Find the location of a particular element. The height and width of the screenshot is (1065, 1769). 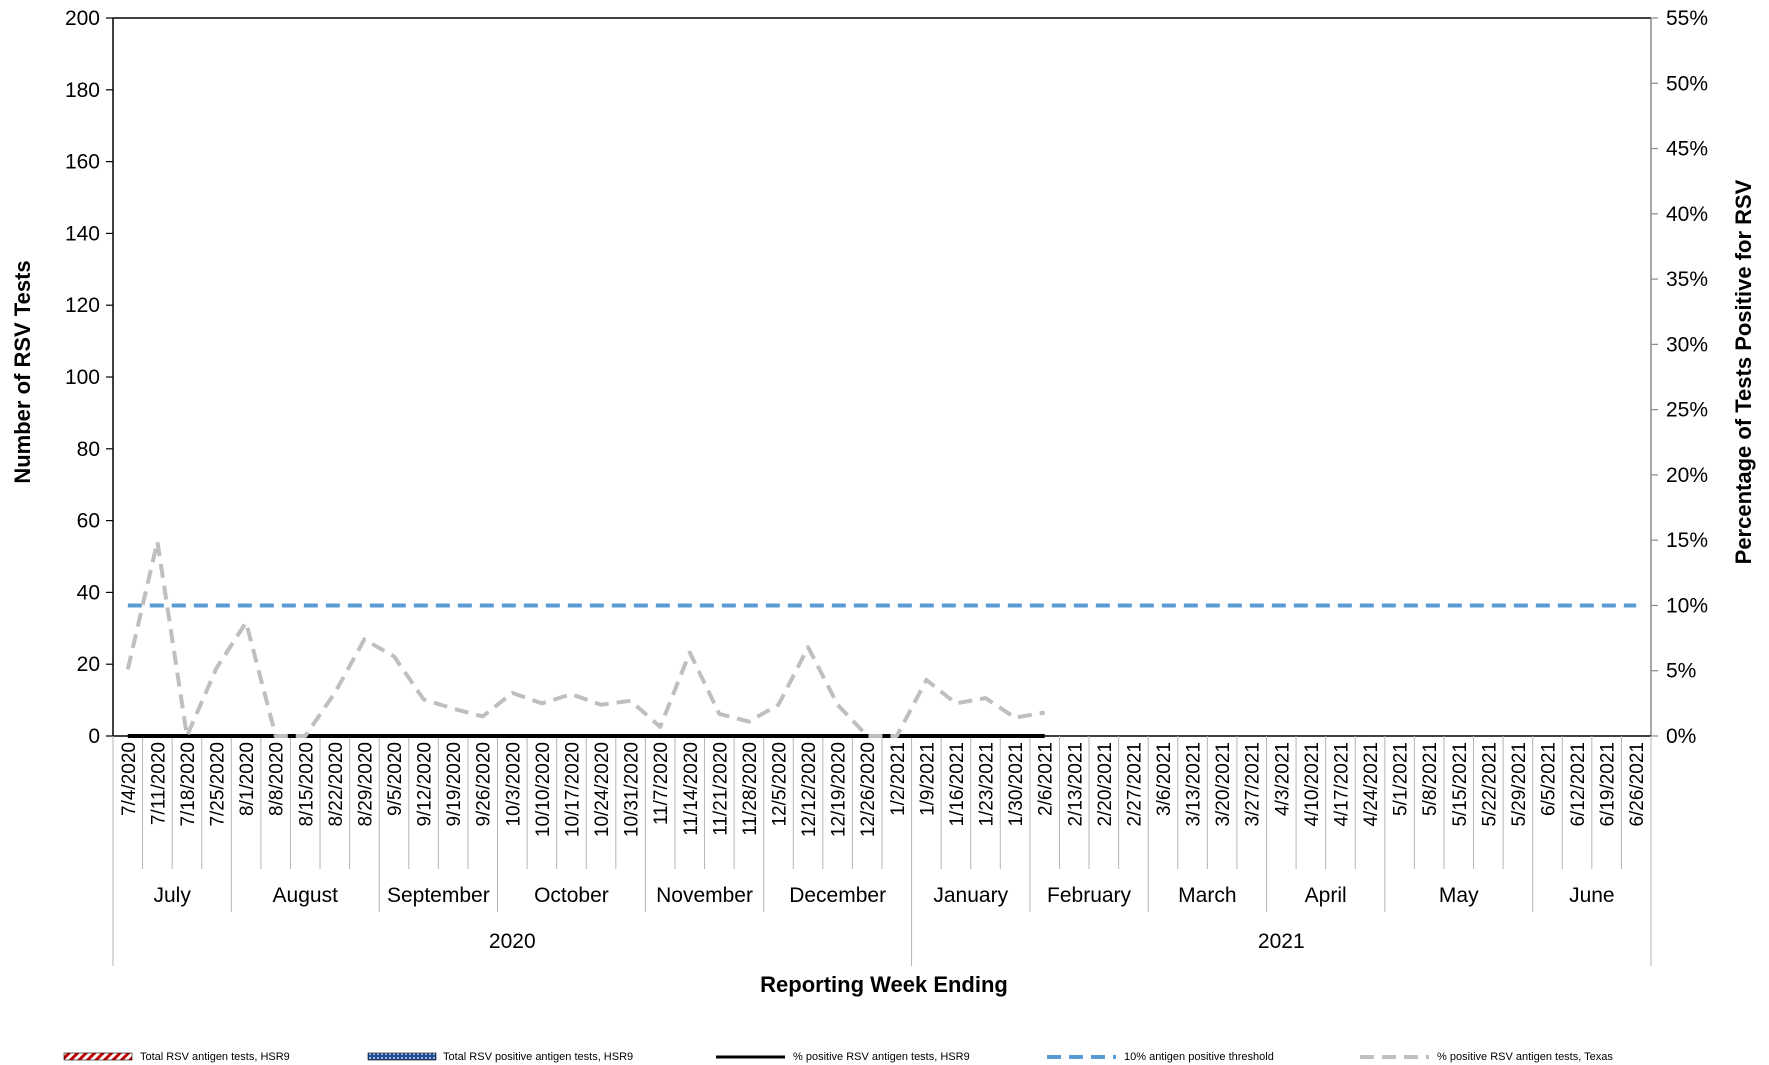

x-tick-label: 5/8/2021 is located at coordinates (1430, 779).